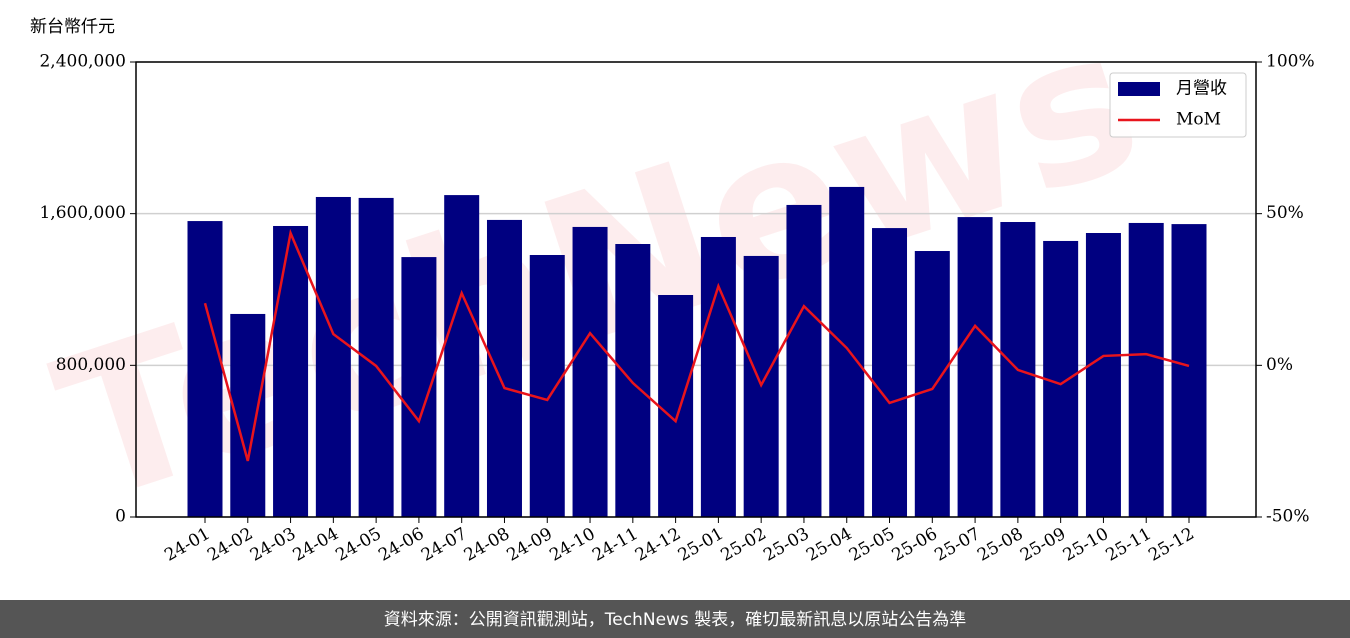  I want to click on y2-tick-label: 100%, so click(1290, 62).